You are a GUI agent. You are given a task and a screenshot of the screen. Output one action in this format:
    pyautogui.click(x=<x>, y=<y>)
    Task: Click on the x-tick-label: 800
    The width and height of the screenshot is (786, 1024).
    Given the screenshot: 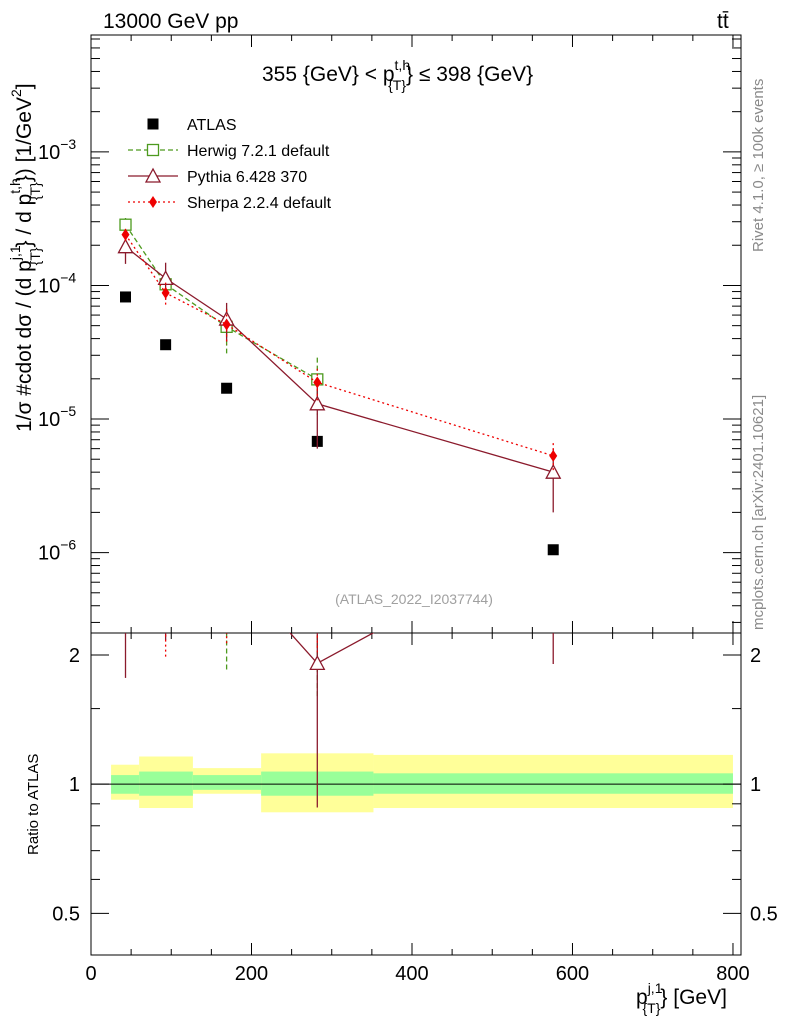 What is the action you would take?
    pyautogui.click(x=732, y=974)
    